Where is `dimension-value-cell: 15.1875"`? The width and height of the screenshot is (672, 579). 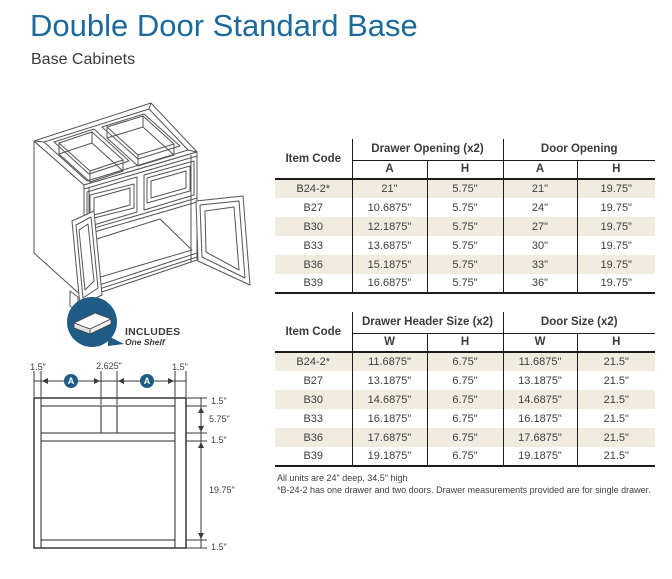 dimension-value-cell: 15.1875" is located at coordinates (390, 264).